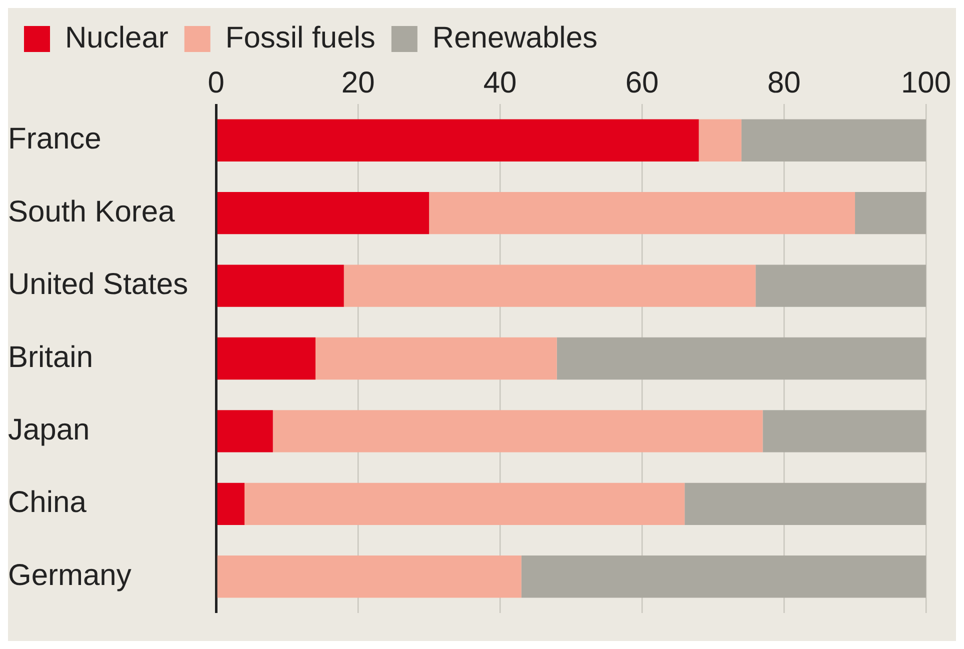  Describe the element at coordinates (784, 83) in the screenshot. I see `x-tick-label: 80` at that location.